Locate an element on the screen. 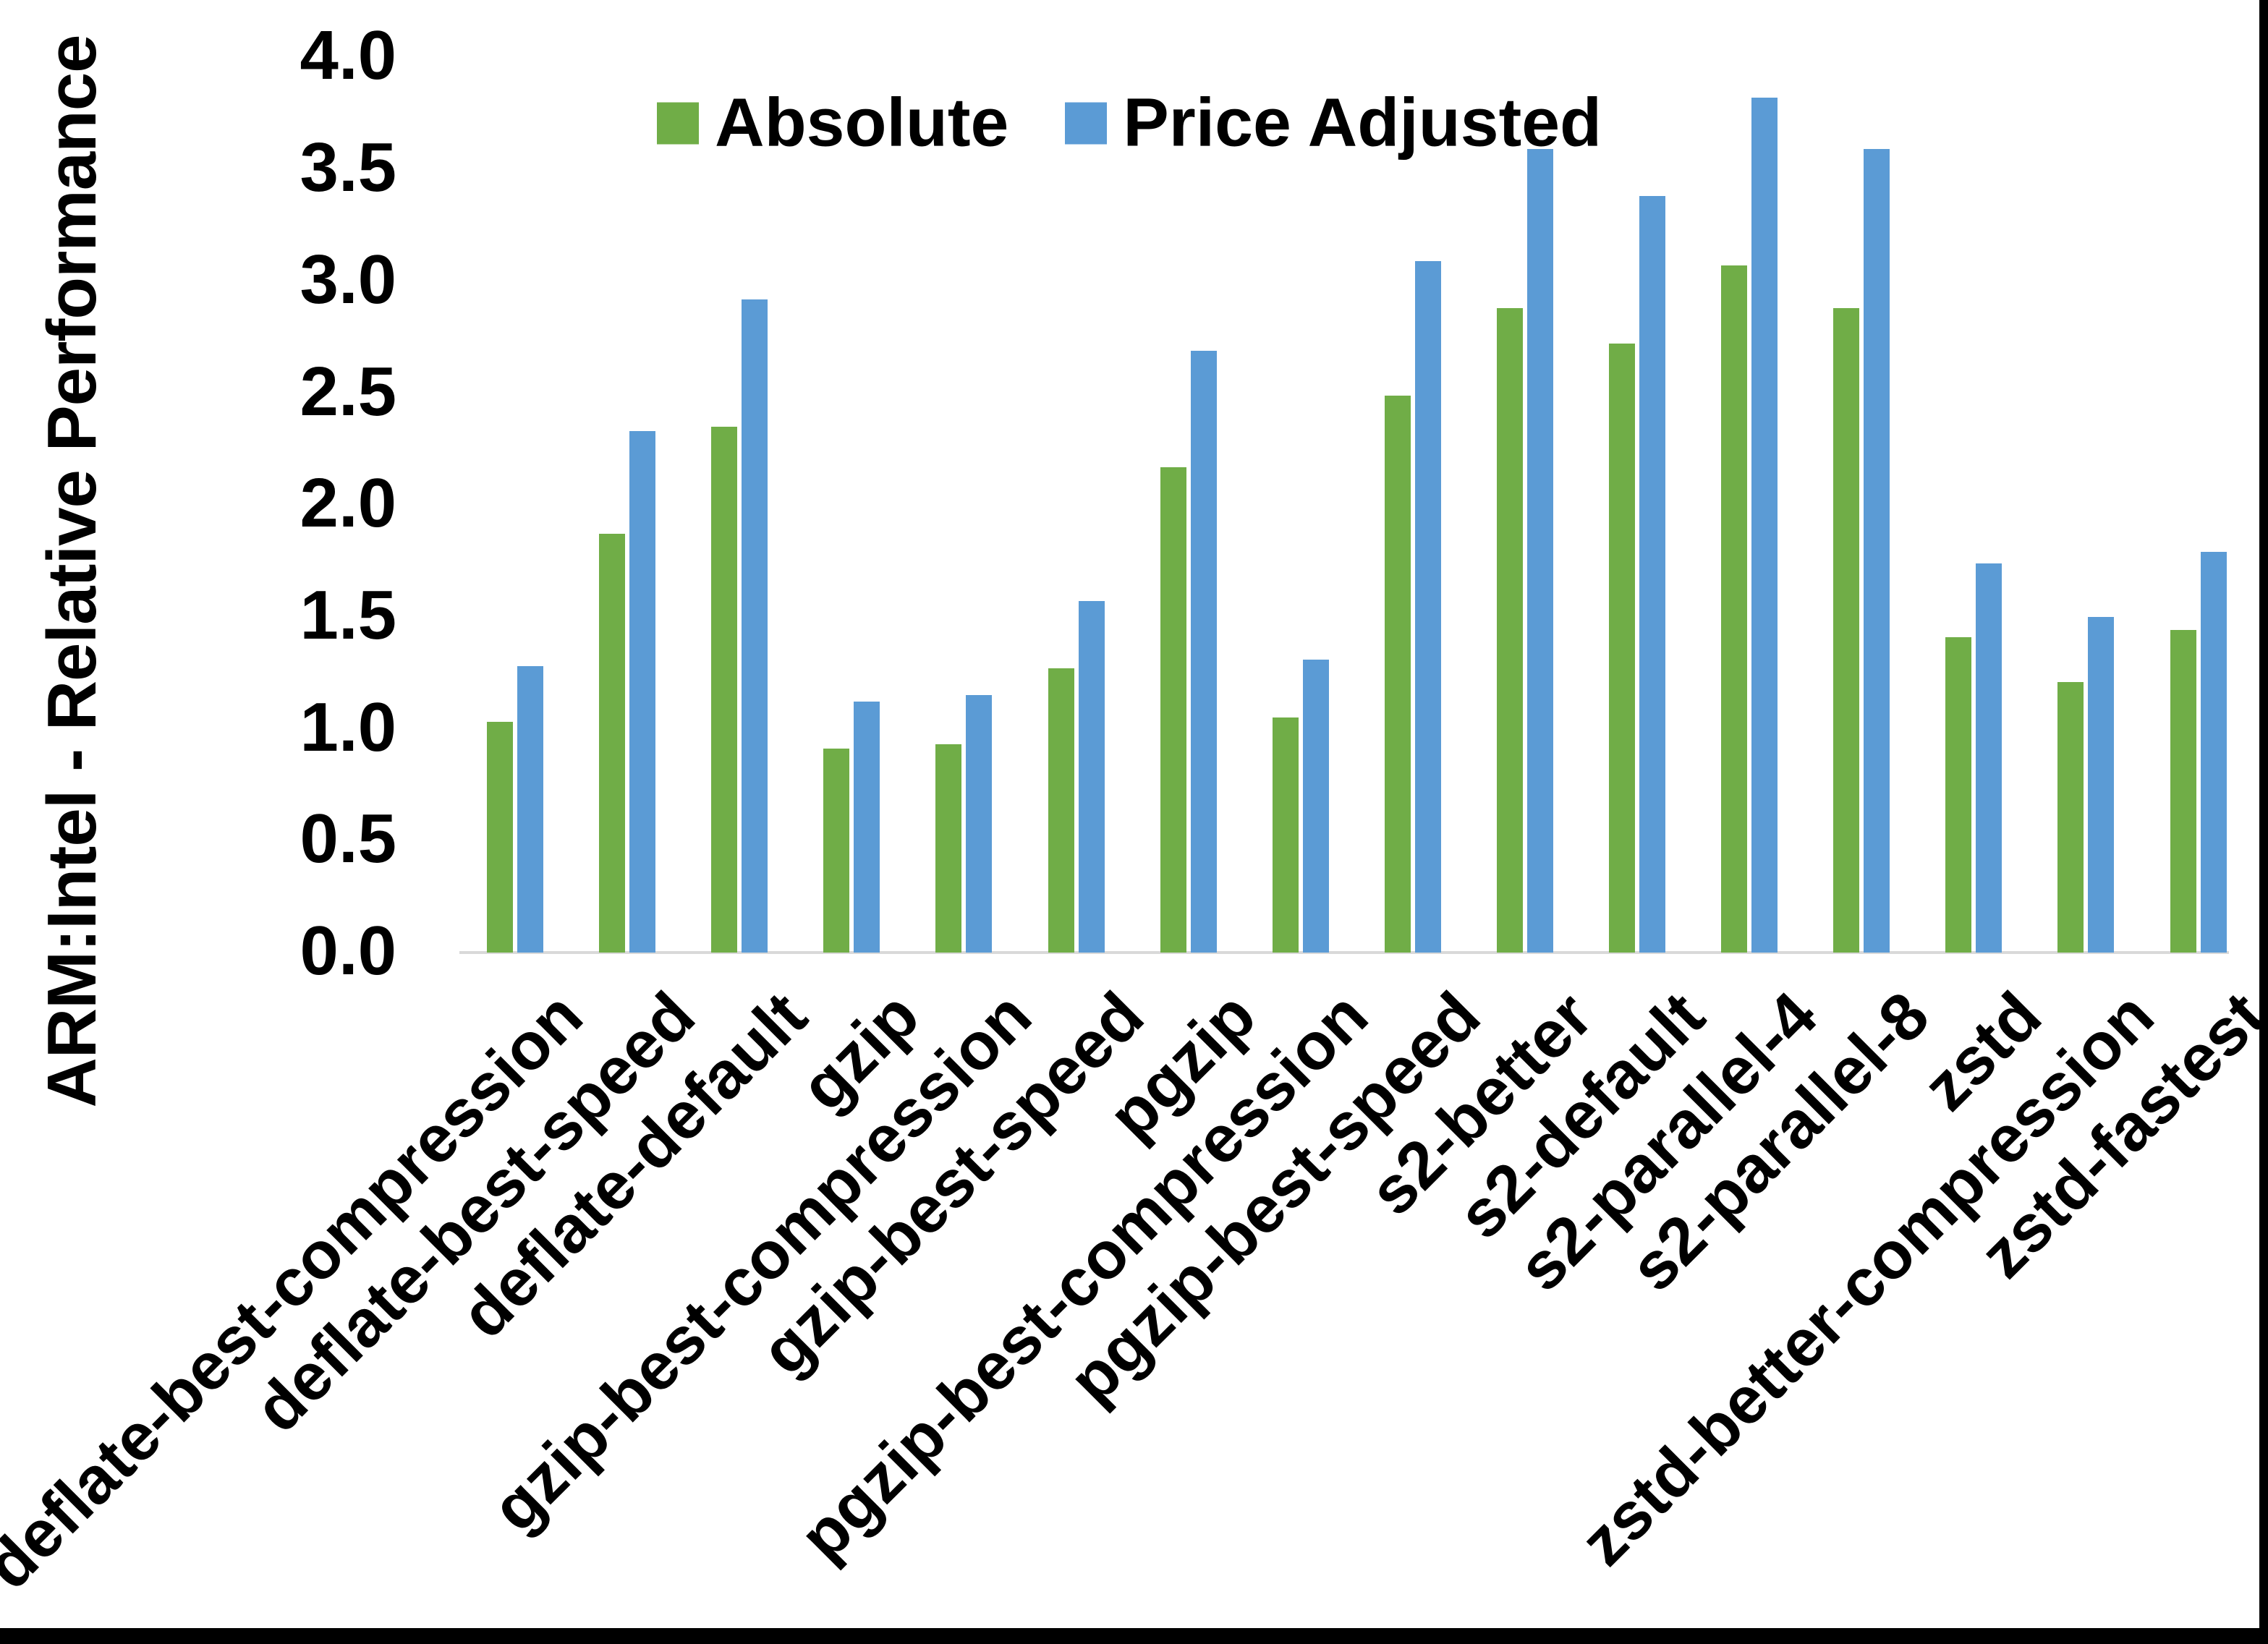 The height and width of the screenshot is (1644, 2268). y-tick-label: 3.5 is located at coordinates (348, 168).